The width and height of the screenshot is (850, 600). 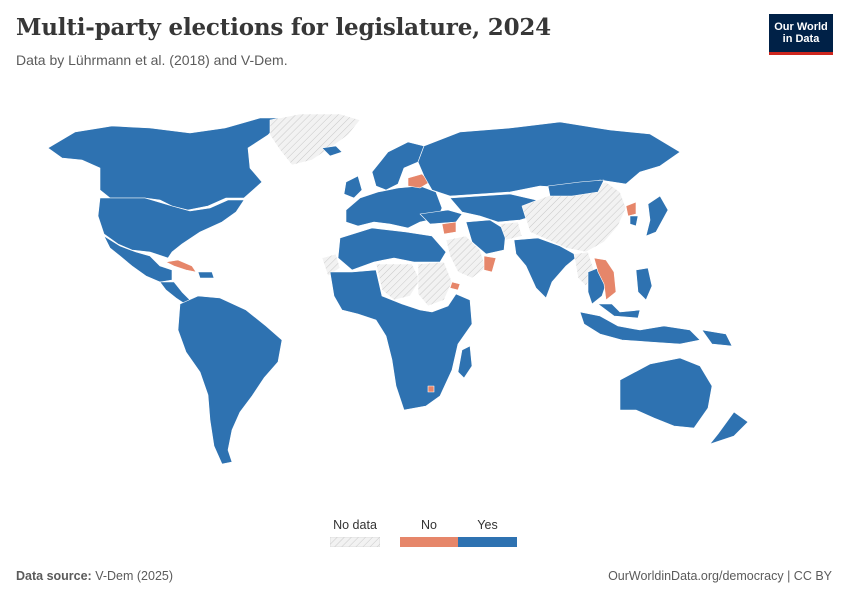 What do you see at coordinates (398, 282) in the screenshot?
I see `region-sahel-libya` at bounding box center [398, 282].